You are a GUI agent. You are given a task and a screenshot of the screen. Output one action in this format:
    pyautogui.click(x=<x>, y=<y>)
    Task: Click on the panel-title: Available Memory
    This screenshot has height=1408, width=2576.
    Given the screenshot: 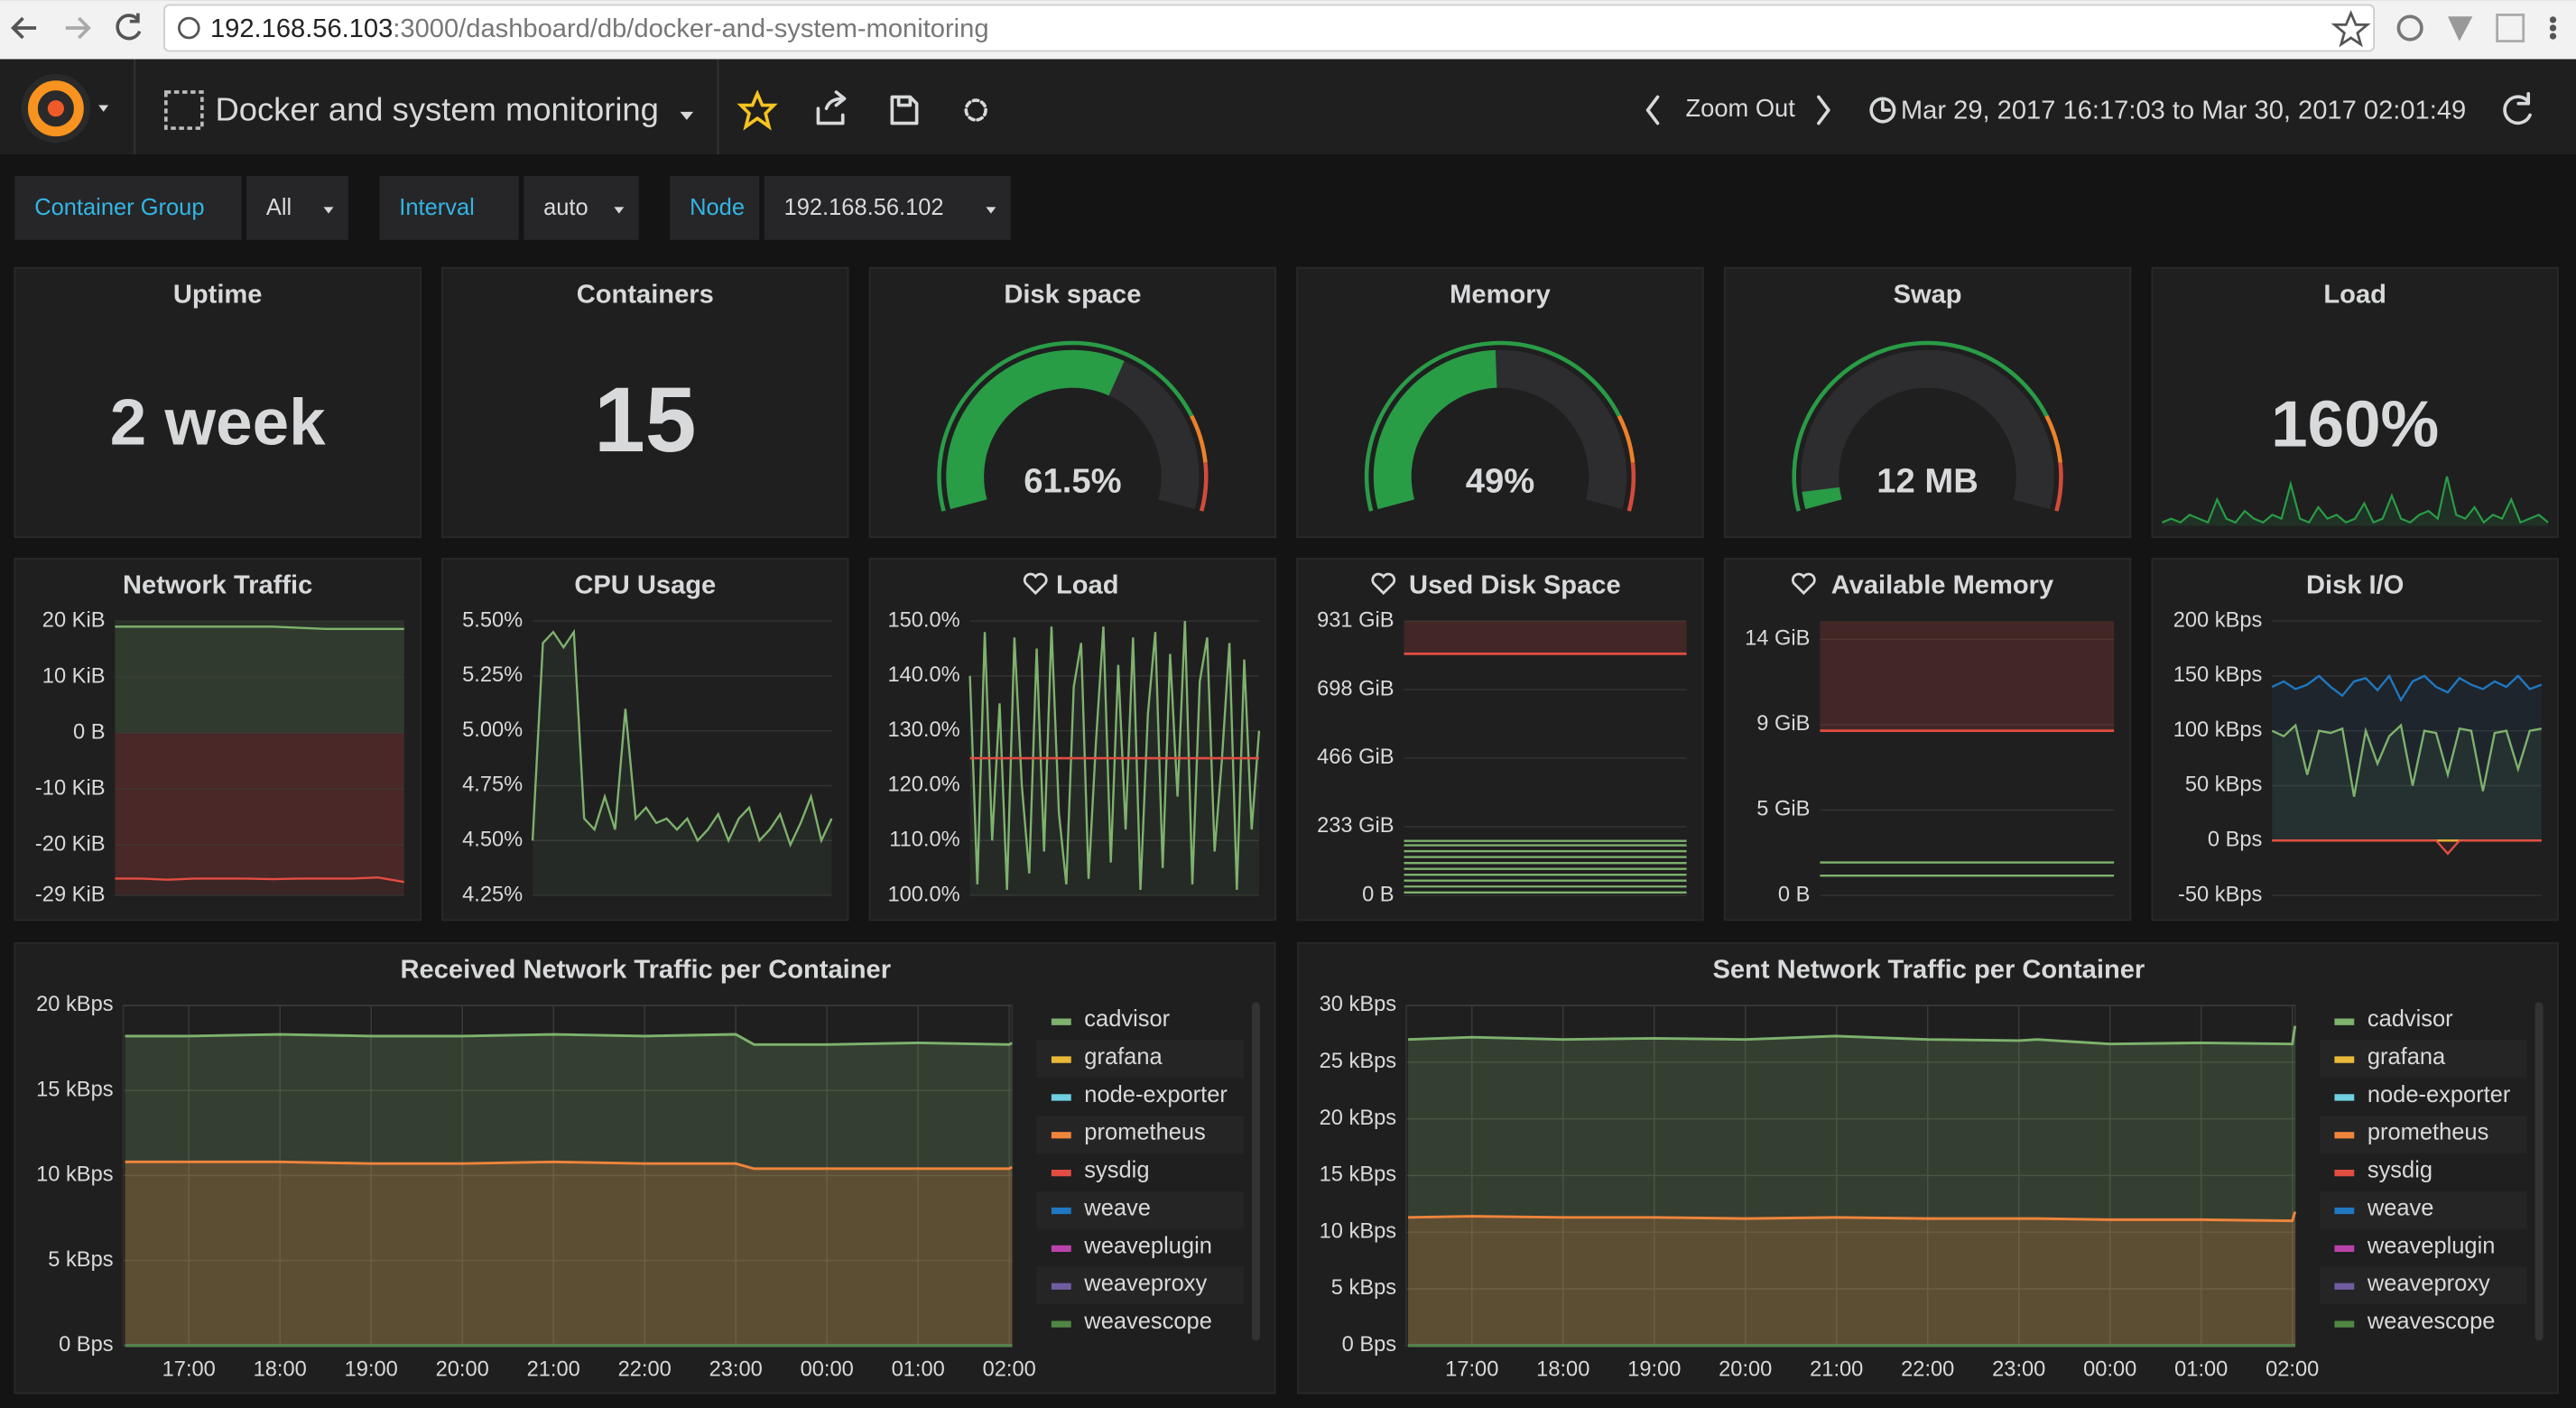 What is the action you would take?
    pyautogui.click(x=1942, y=585)
    